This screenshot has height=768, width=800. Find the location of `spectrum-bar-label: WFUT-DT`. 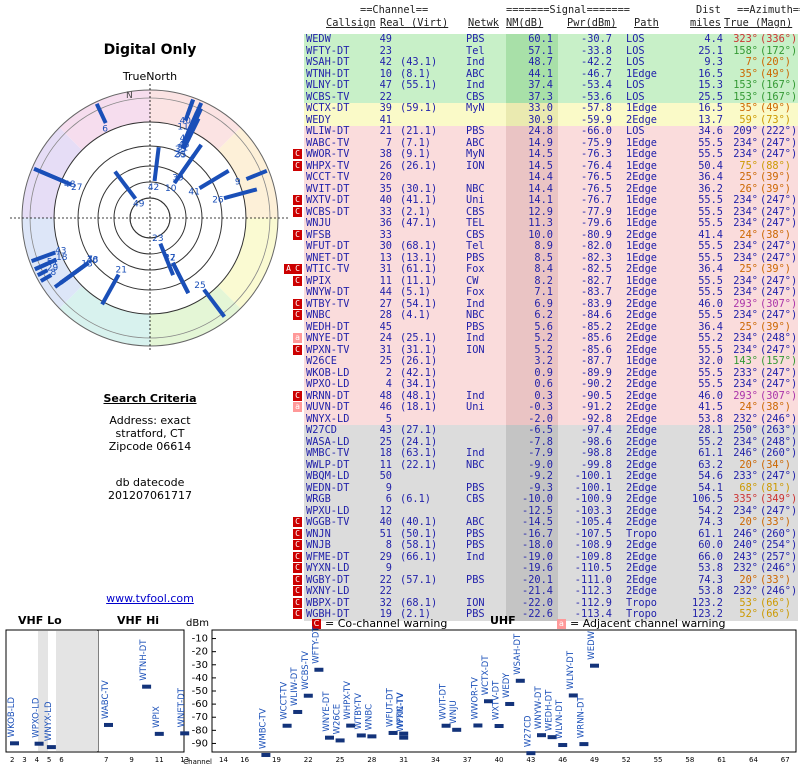

spectrum-bar-label: WFUT-DT is located at coordinates (391, 707).